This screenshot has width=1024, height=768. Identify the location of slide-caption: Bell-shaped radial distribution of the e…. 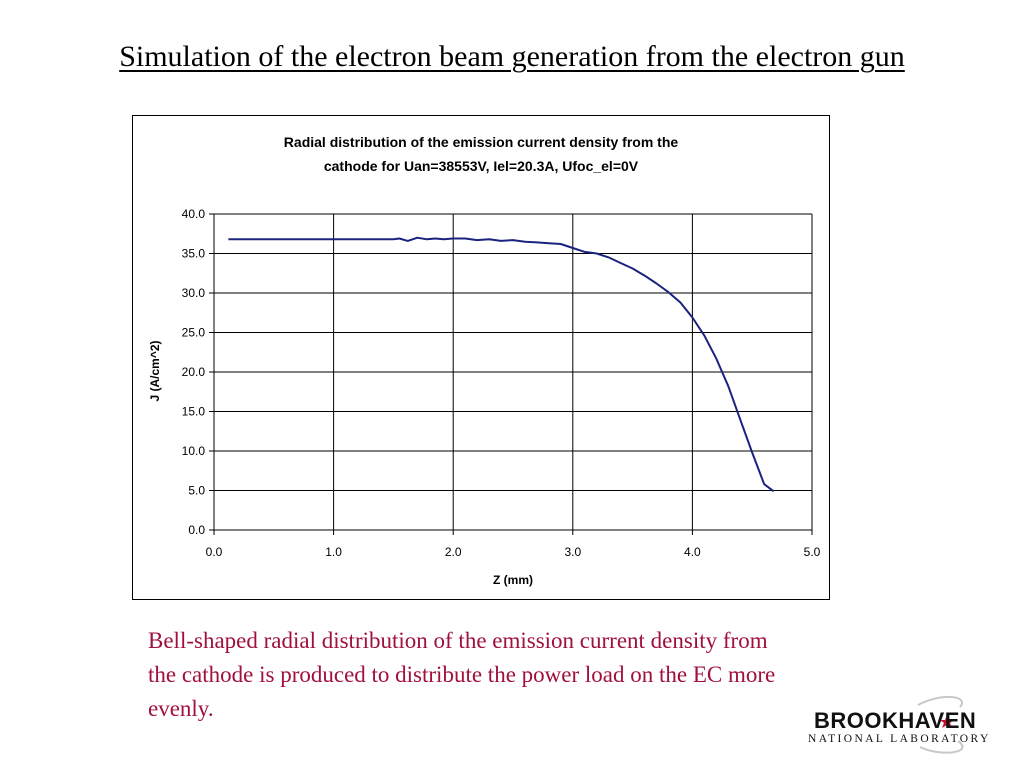
(462, 674).